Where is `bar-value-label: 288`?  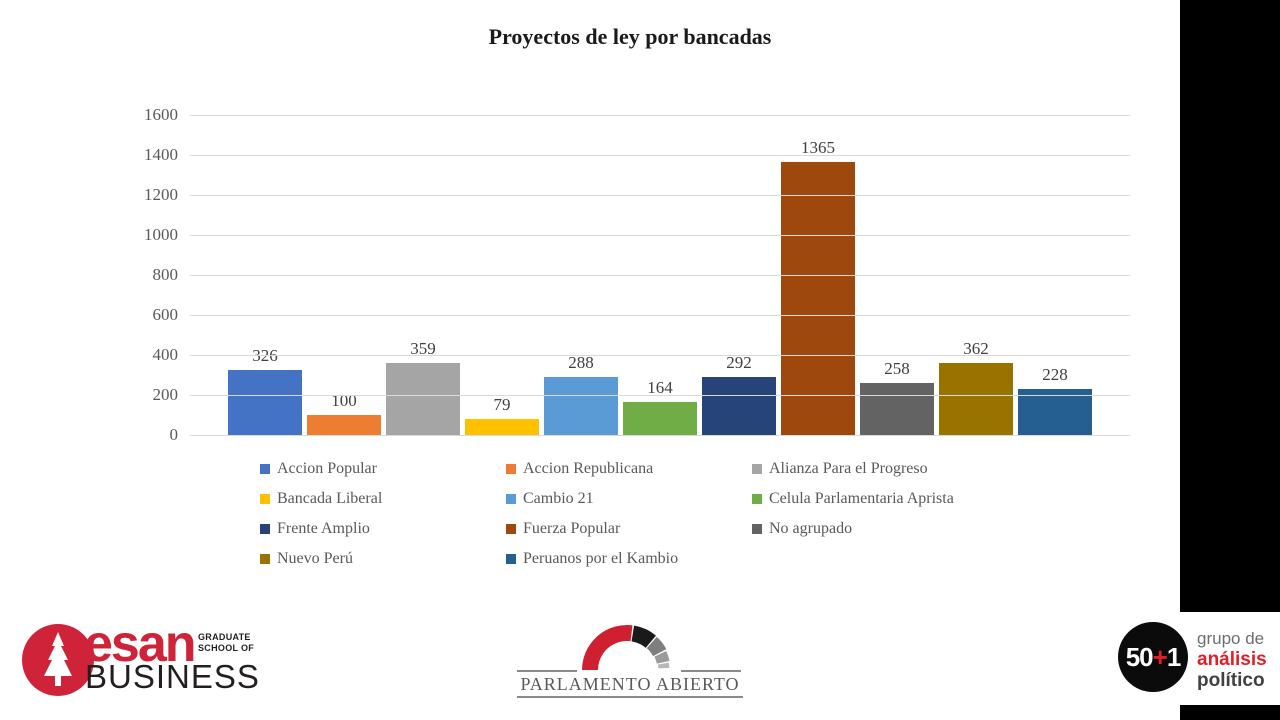
bar-value-label: 288 is located at coordinates (581, 362).